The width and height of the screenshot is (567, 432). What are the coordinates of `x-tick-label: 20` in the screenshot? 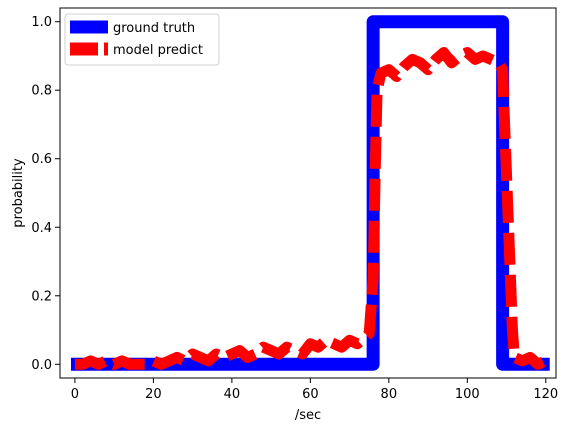 It's located at (153, 394).